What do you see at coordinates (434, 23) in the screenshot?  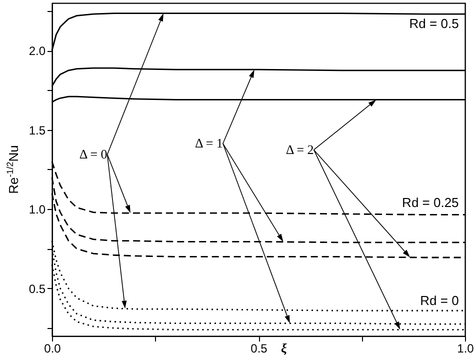 I see `annotation: Rd = 0.5` at bounding box center [434, 23].